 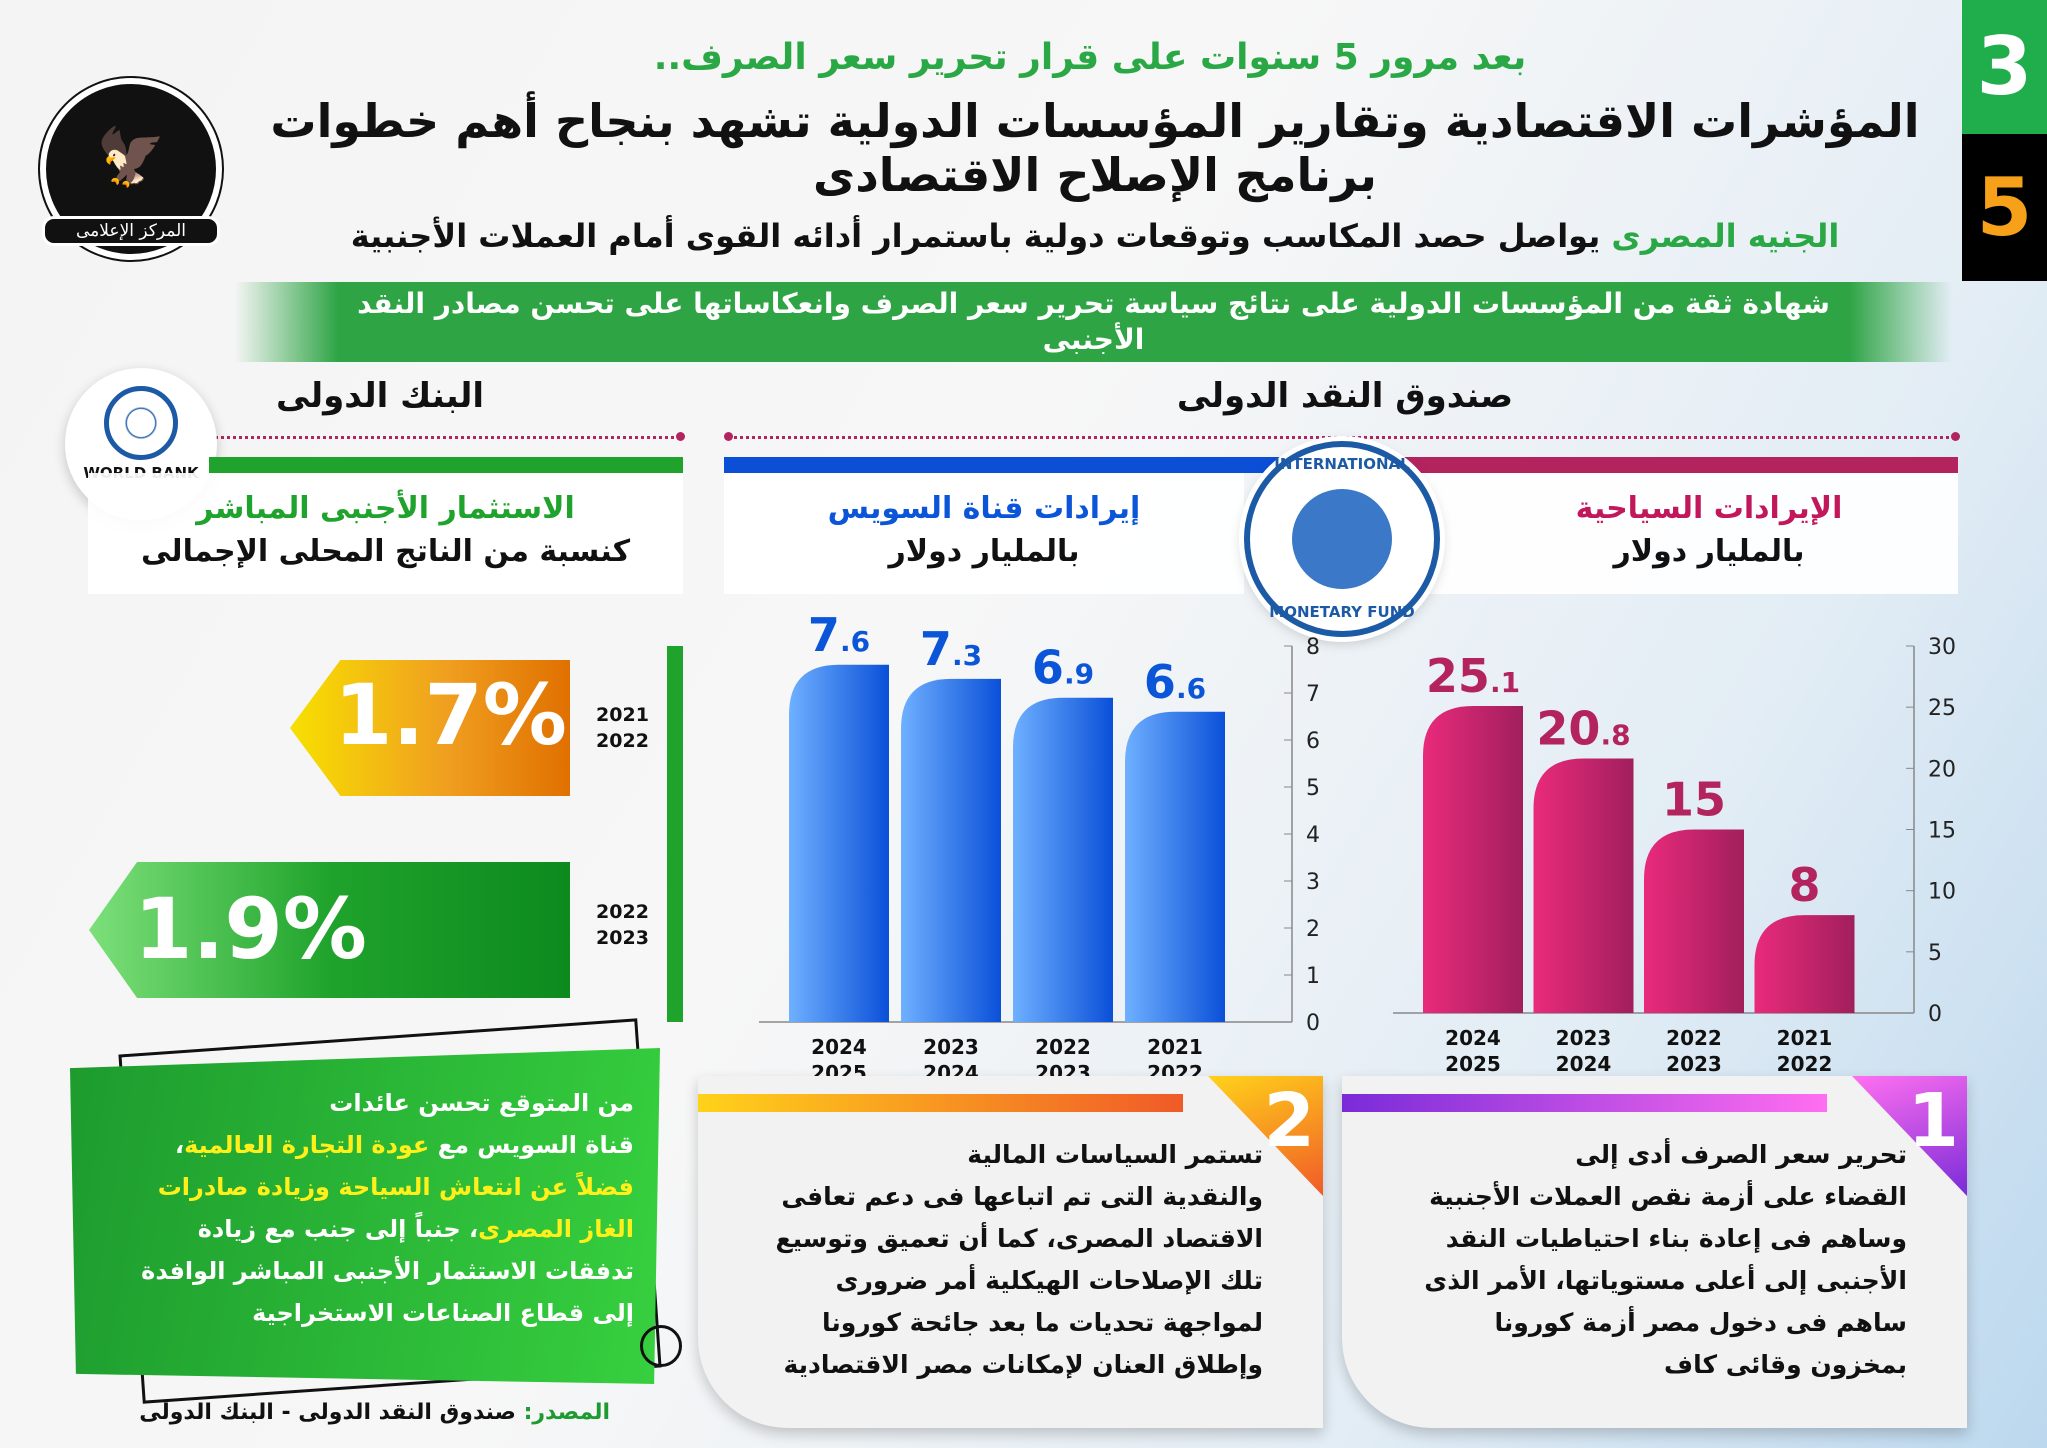 What do you see at coordinates (1942, 708) in the screenshot?
I see `y-tick-label: 25` at bounding box center [1942, 708].